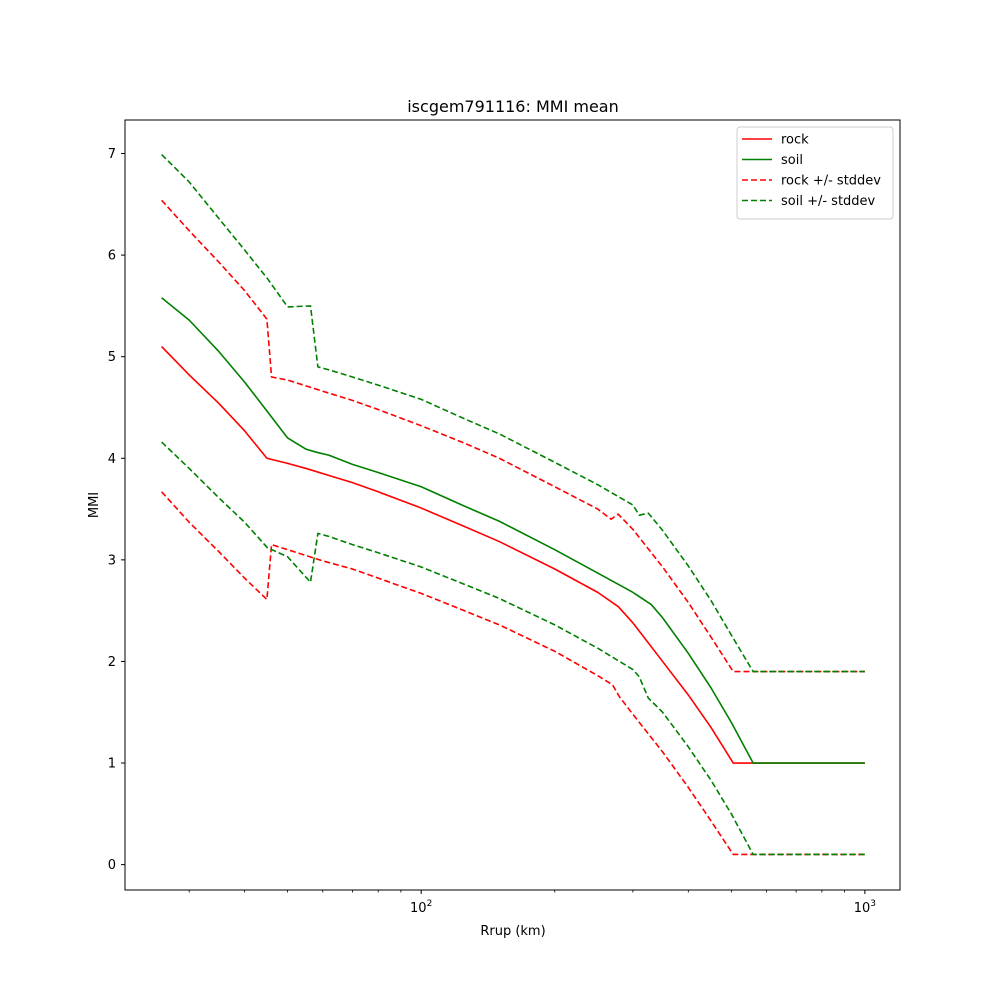  I want to click on legend-box, so click(815, 173).